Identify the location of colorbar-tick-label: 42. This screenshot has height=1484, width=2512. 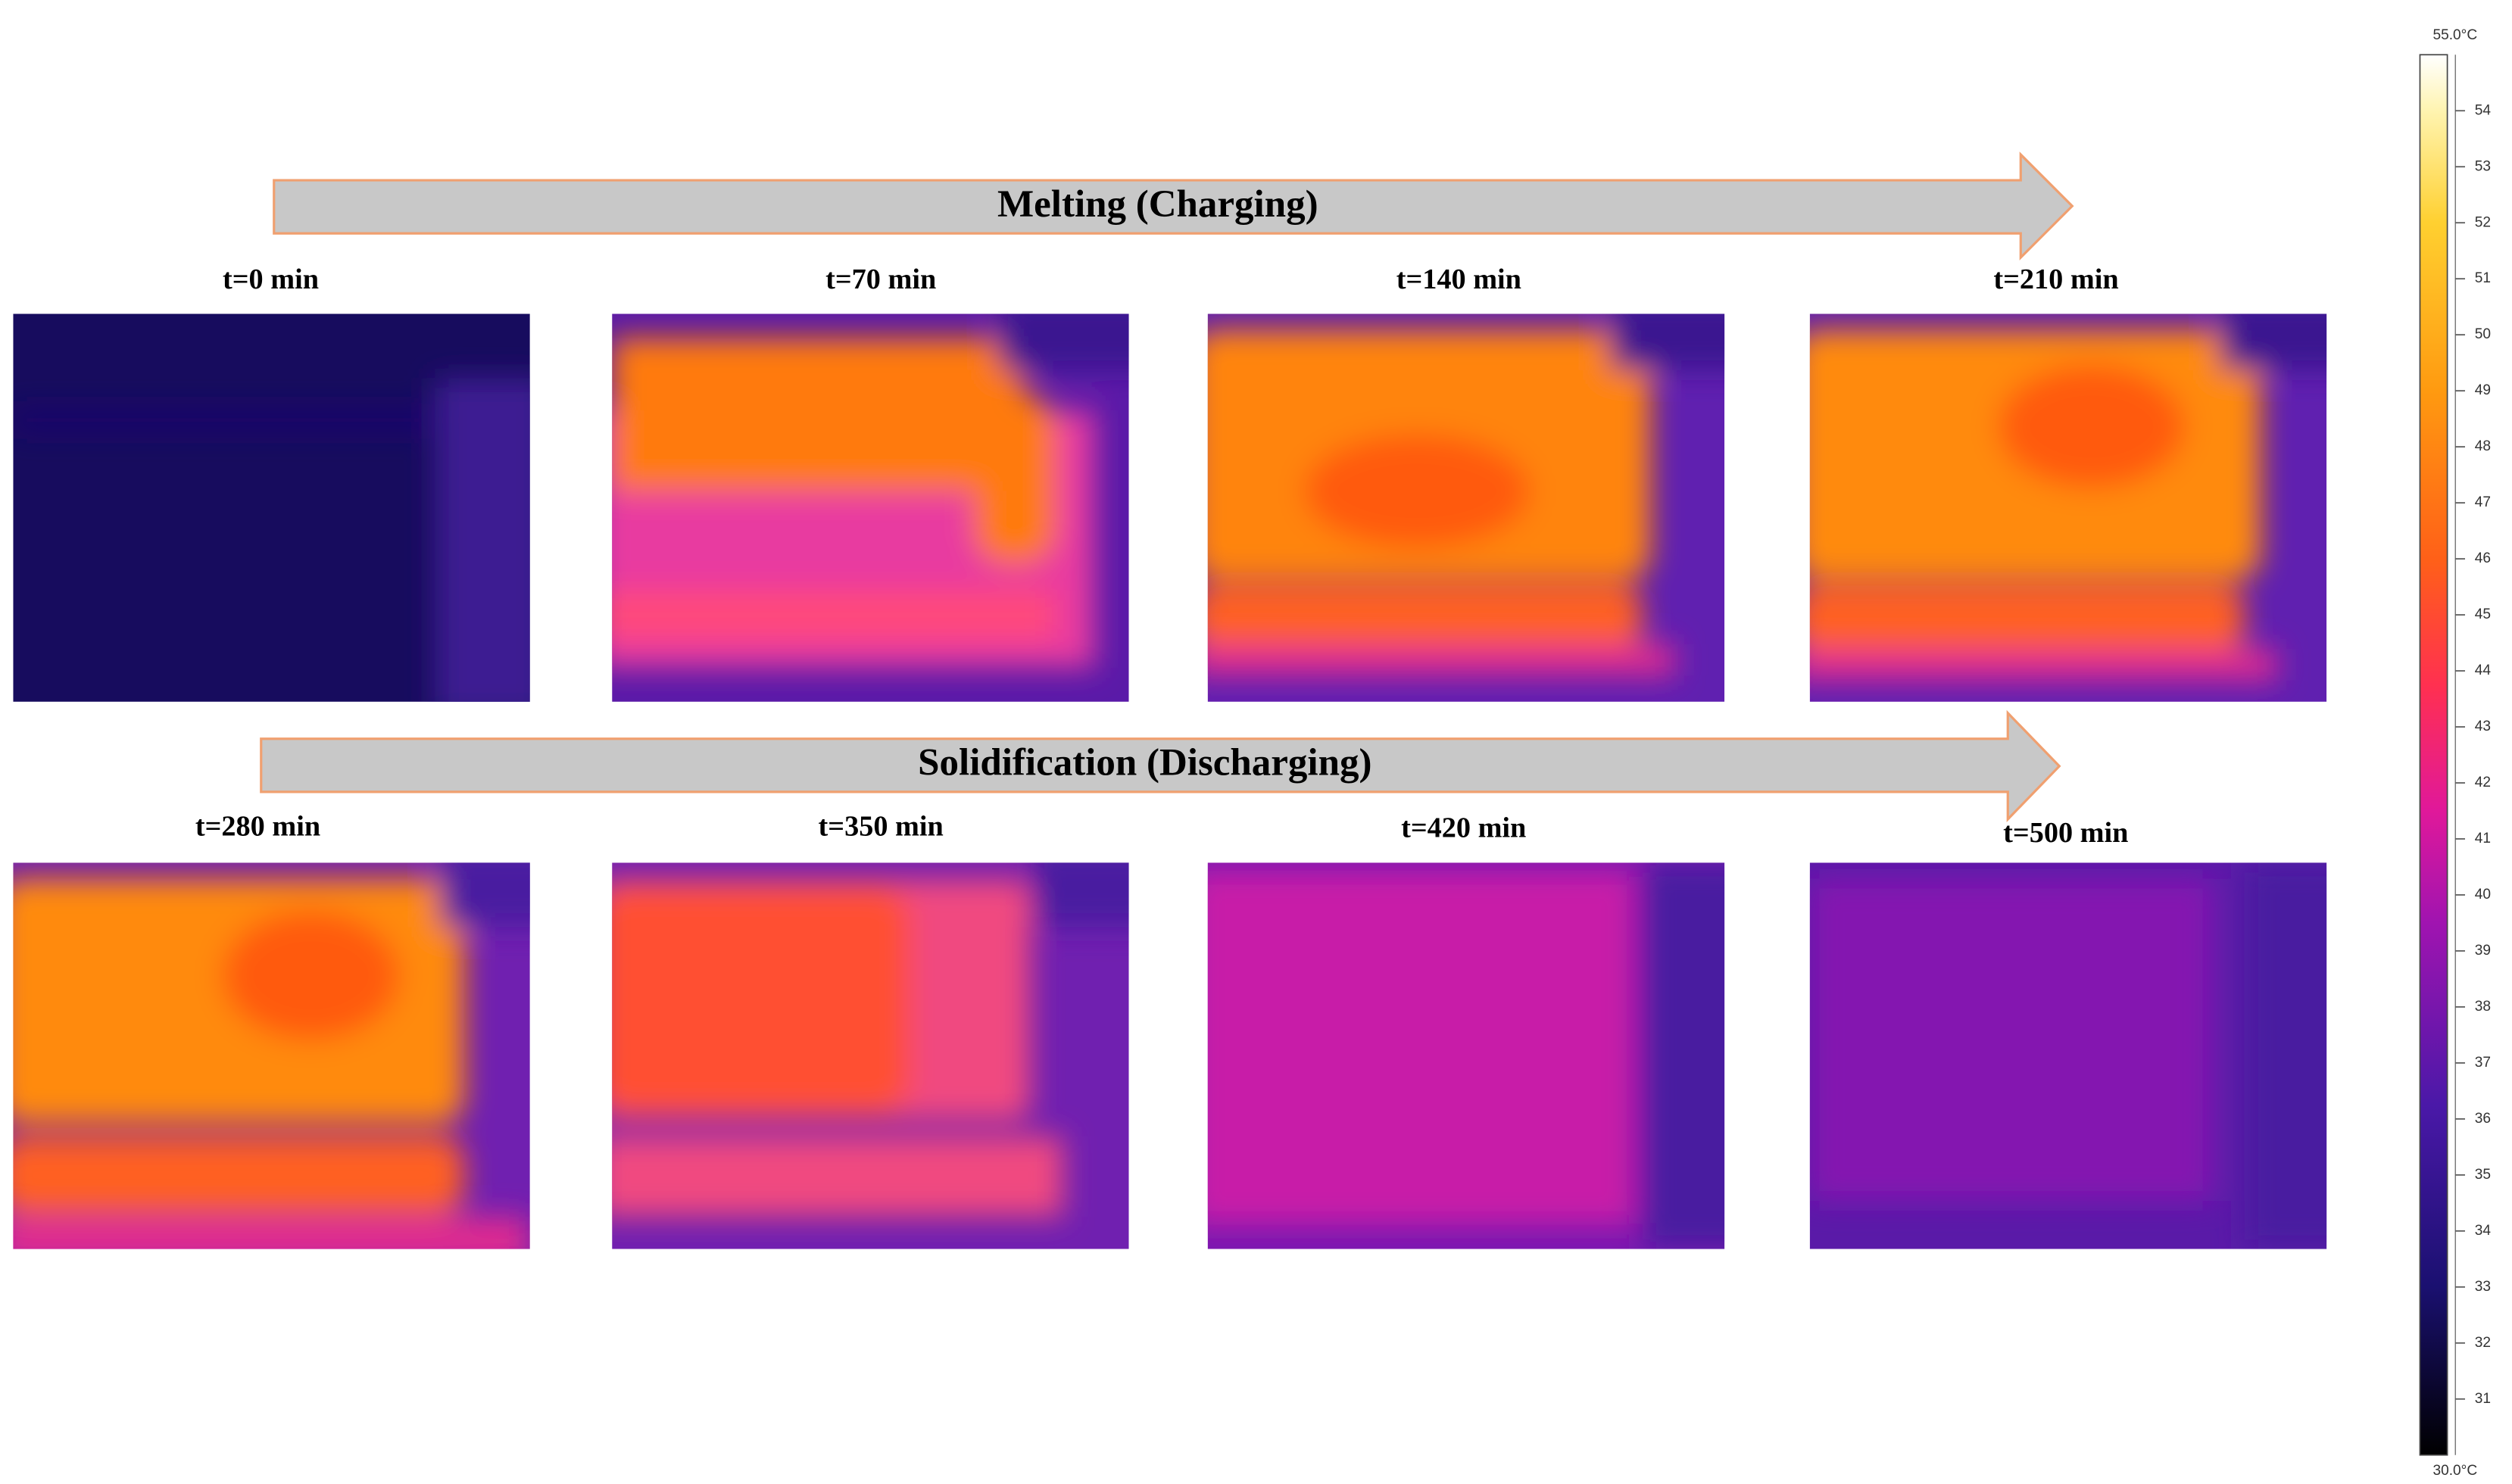
(2483, 782).